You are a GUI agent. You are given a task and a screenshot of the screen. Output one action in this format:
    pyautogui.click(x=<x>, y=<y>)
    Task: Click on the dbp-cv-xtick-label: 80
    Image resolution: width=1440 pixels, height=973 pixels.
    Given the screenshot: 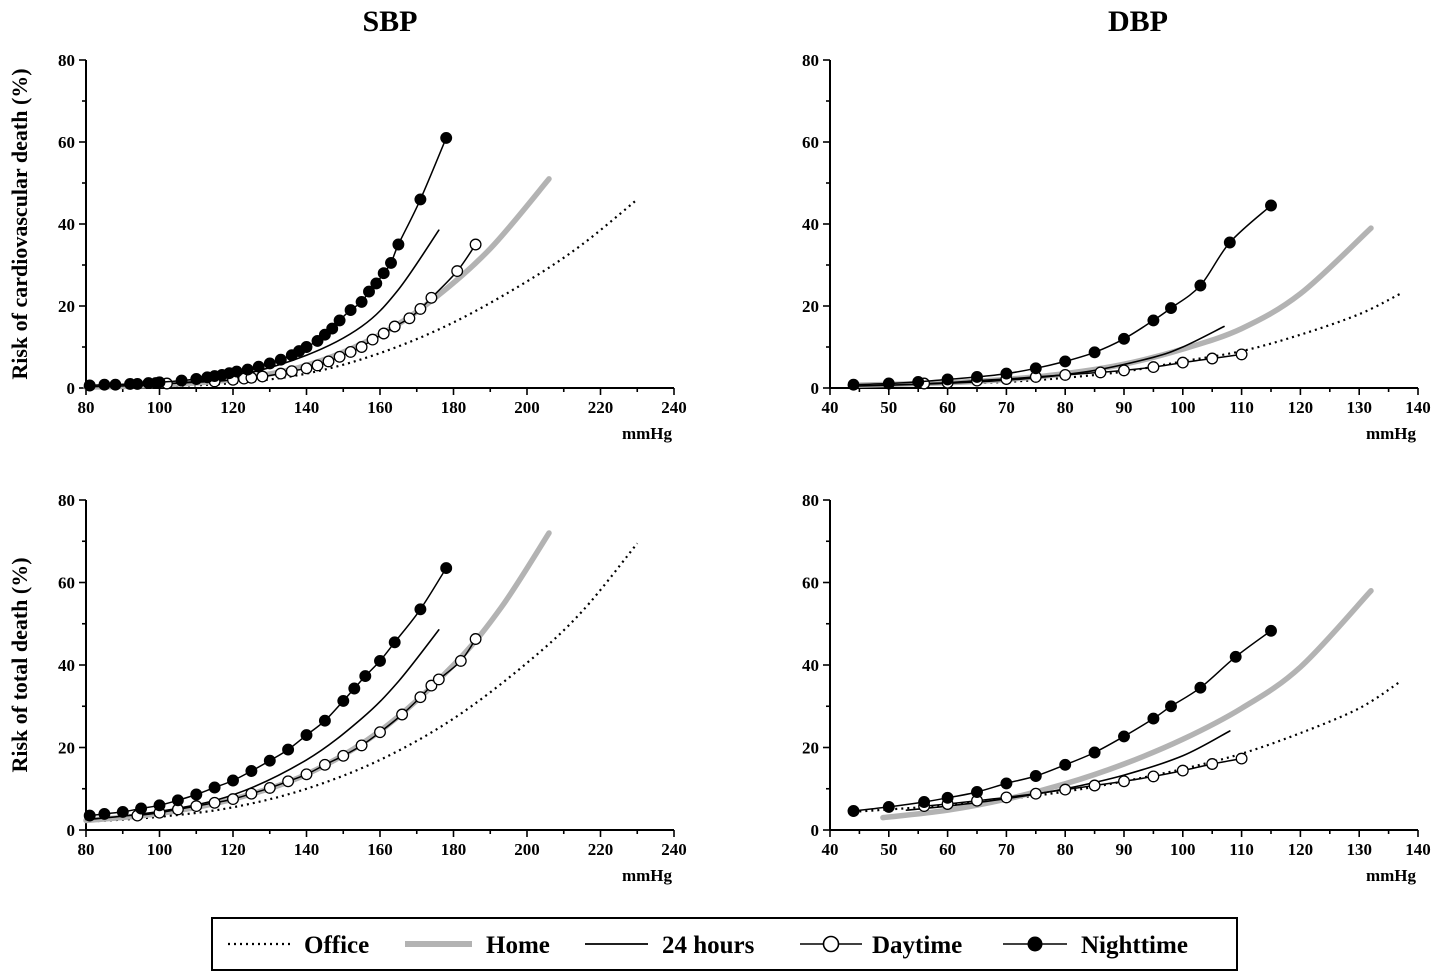 What is the action you would take?
    pyautogui.click(x=1065, y=407)
    